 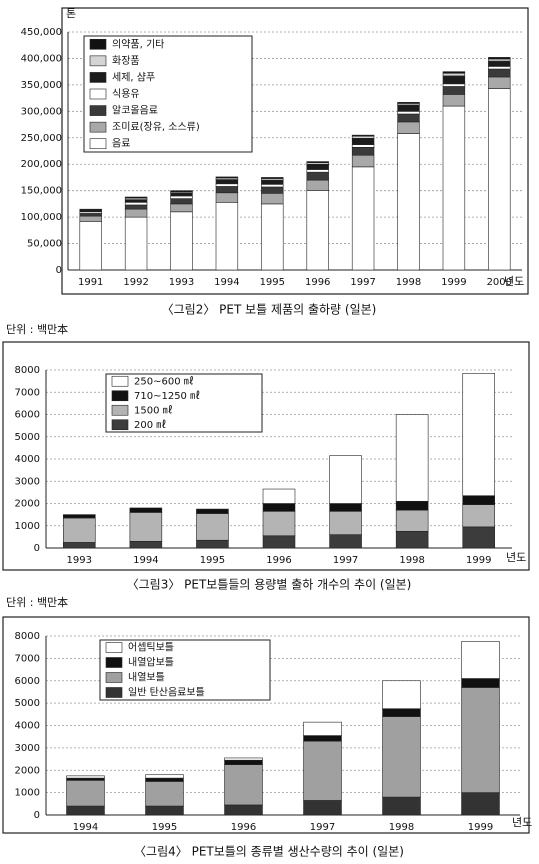 What do you see at coordinates (27, 504) in the screenshot?
I see `y-tick-label: 2000` at bounding box center [27, 504].